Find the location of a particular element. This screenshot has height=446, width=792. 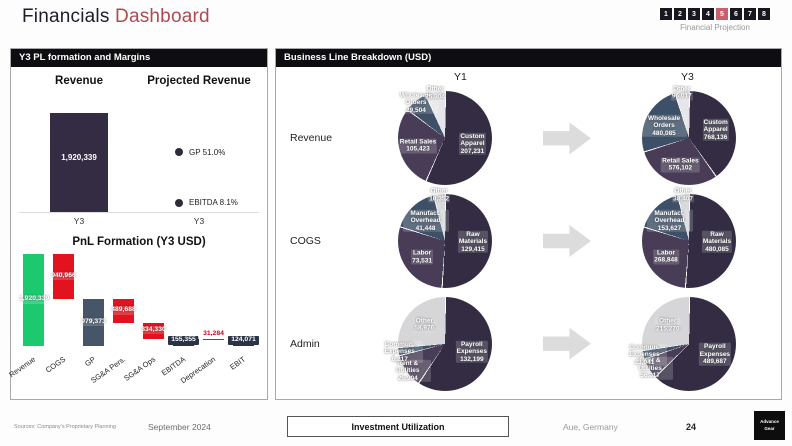

investment-utilization-button: Investment Utilization is located at coordinates (398, 426).